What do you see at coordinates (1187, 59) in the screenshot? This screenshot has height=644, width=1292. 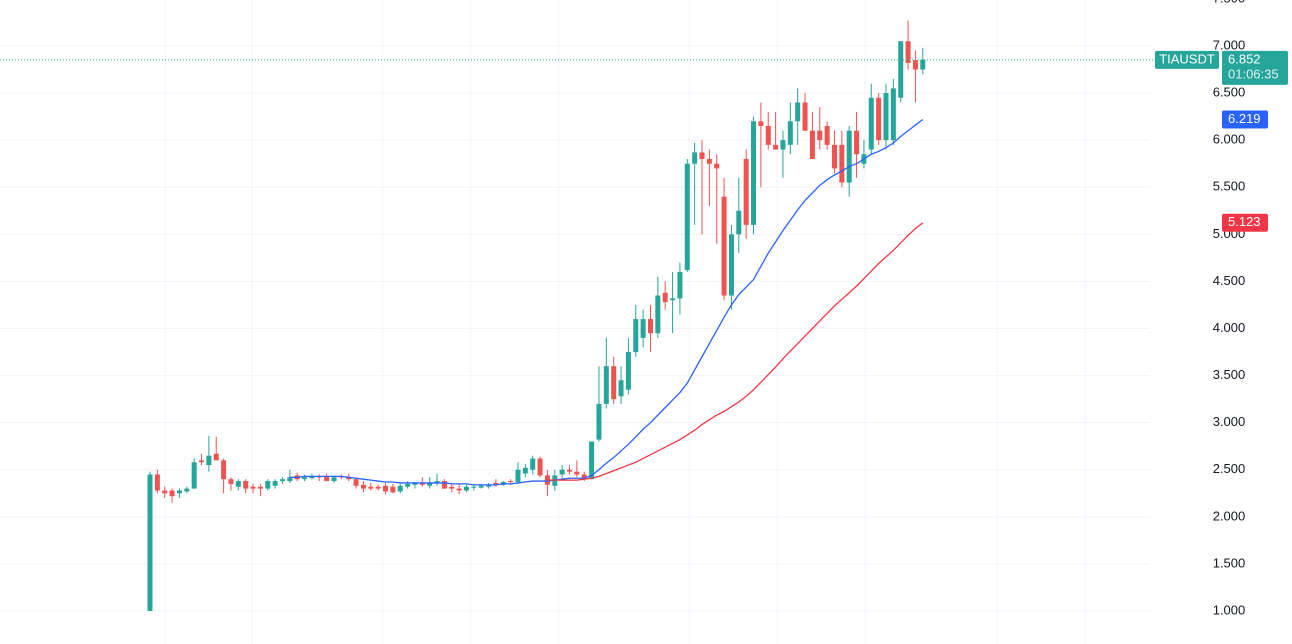 I see `symbol-badge` at bounding box center [1187, 59].